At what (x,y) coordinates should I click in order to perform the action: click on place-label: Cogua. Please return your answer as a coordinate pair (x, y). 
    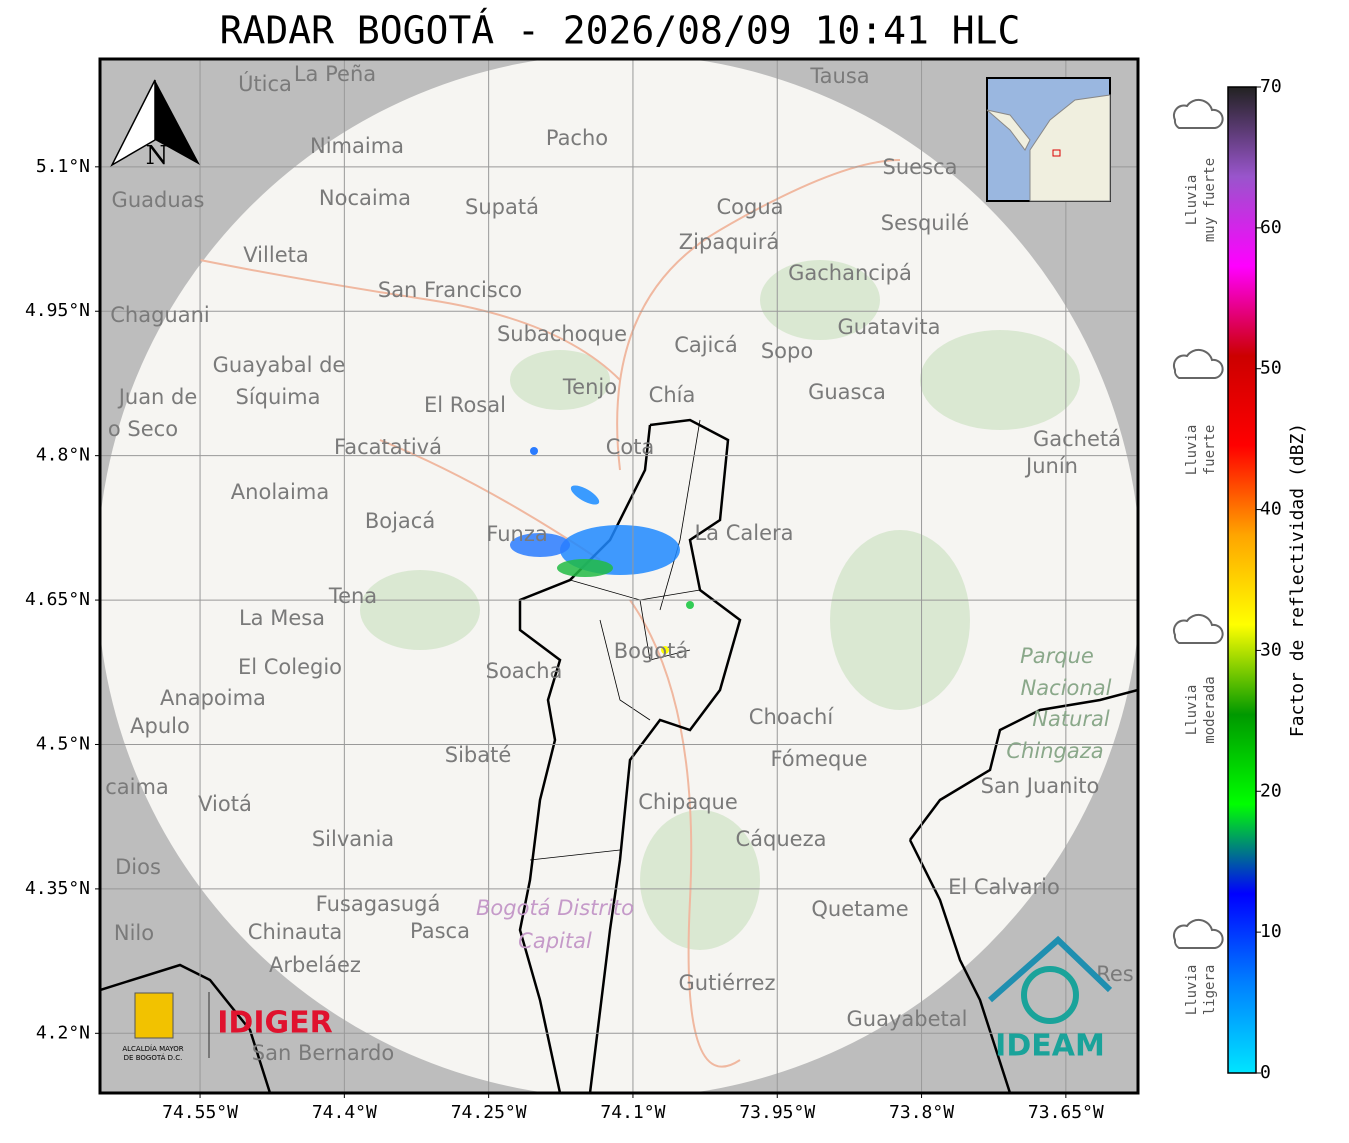
    Looking at the image, I should click on (749, 207).